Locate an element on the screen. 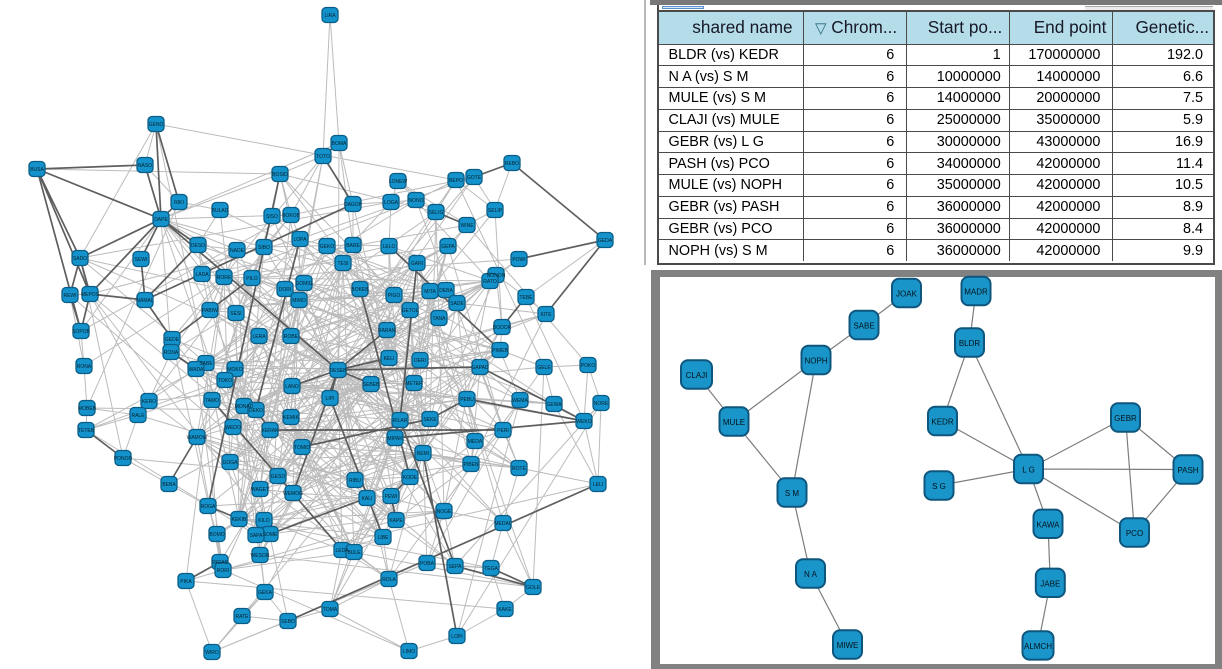  svg-text: DAPE is located at coordinates (161, 220).